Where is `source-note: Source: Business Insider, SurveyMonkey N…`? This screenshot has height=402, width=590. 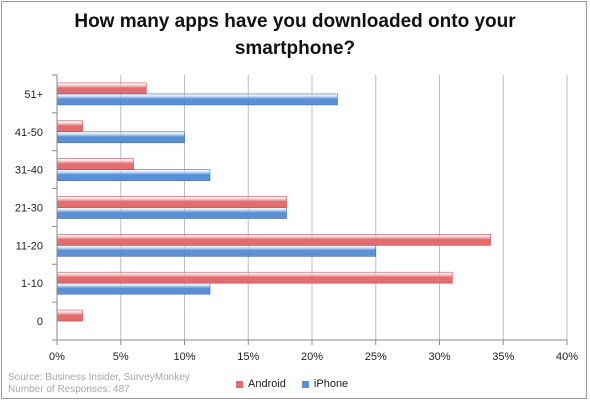 source-note: Source: Business Insider, SurveyMonkey N… is located at coordinates (99, 384).